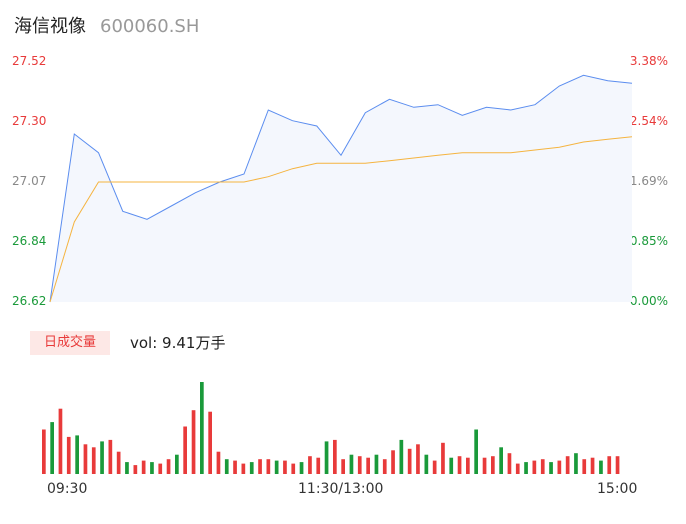 The image size is (686, 524). Describe the element at coordinates (150, 26) in the screenshot. I see `stock-code: 600060.SH` at that location.